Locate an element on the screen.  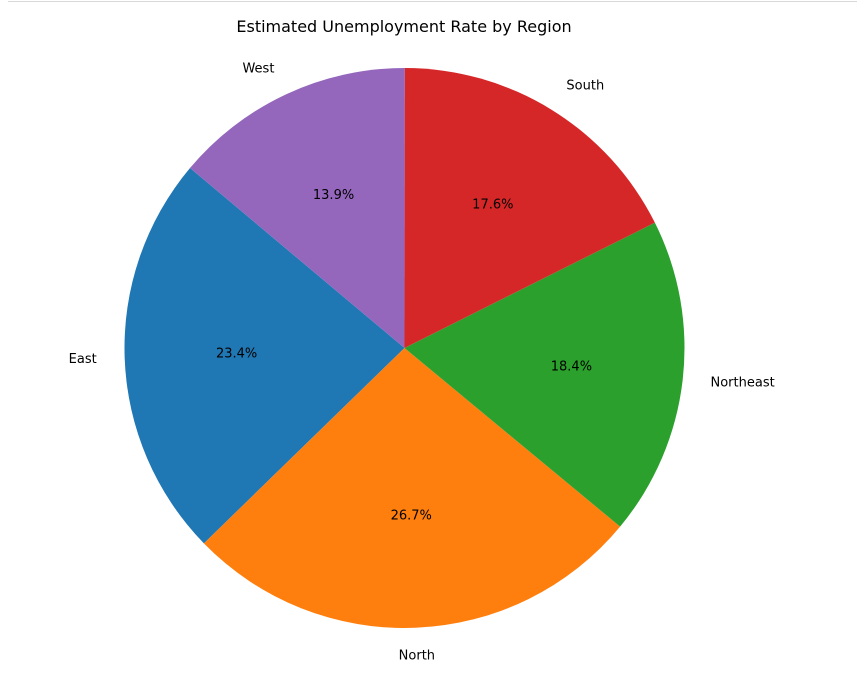
slice-label-northeast: Northeast is located at coordinates (743, 382).